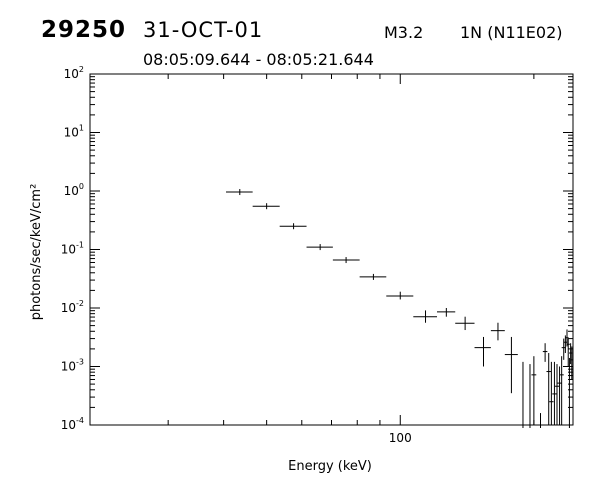 The height and width of the screenshot is (480, 600). I want to click on y-tick-label: 10¹, so click(74, 132).